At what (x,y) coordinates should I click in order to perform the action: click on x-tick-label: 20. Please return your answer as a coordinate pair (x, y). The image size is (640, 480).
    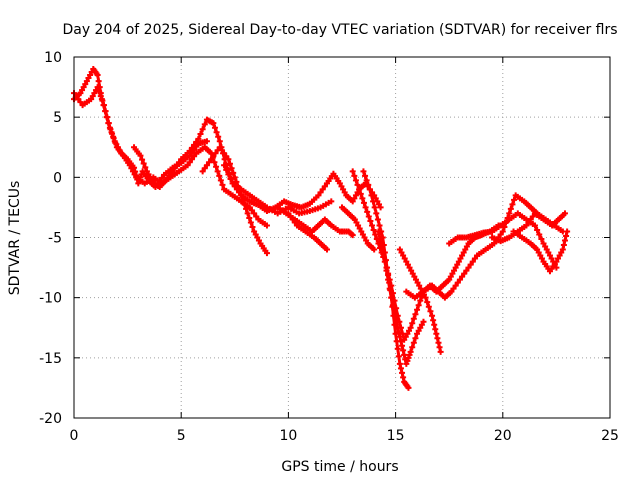
    Looking at the image, I should click on (503, 436).